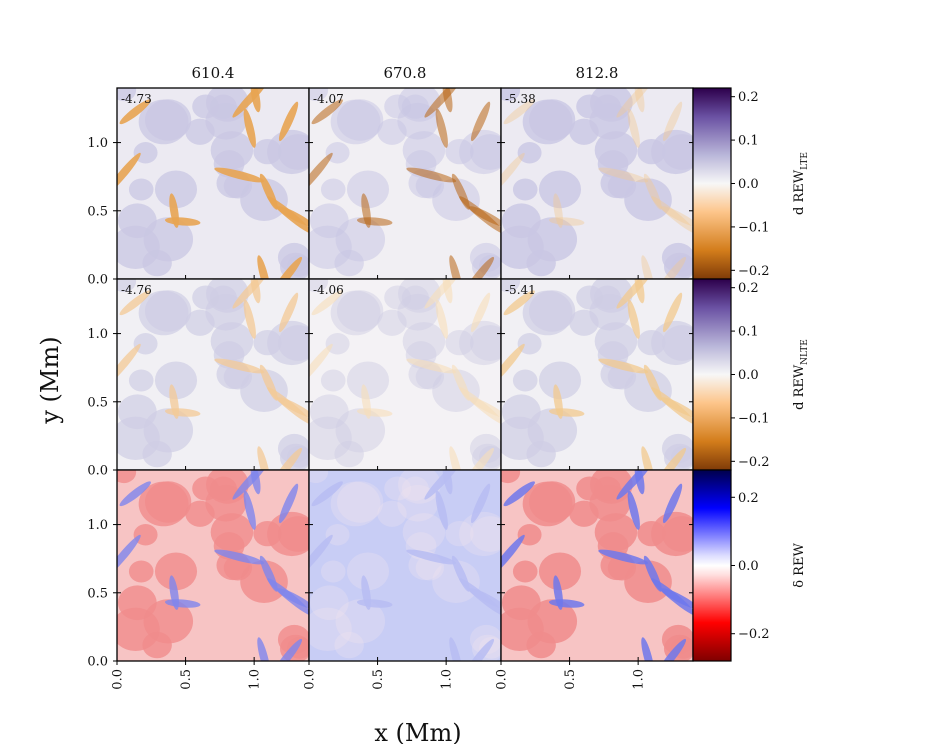 Image resolution: width=930 pixels, height=744 pixels. I want to click on colorbar-tick-label: 0.2, so click(748, 97).